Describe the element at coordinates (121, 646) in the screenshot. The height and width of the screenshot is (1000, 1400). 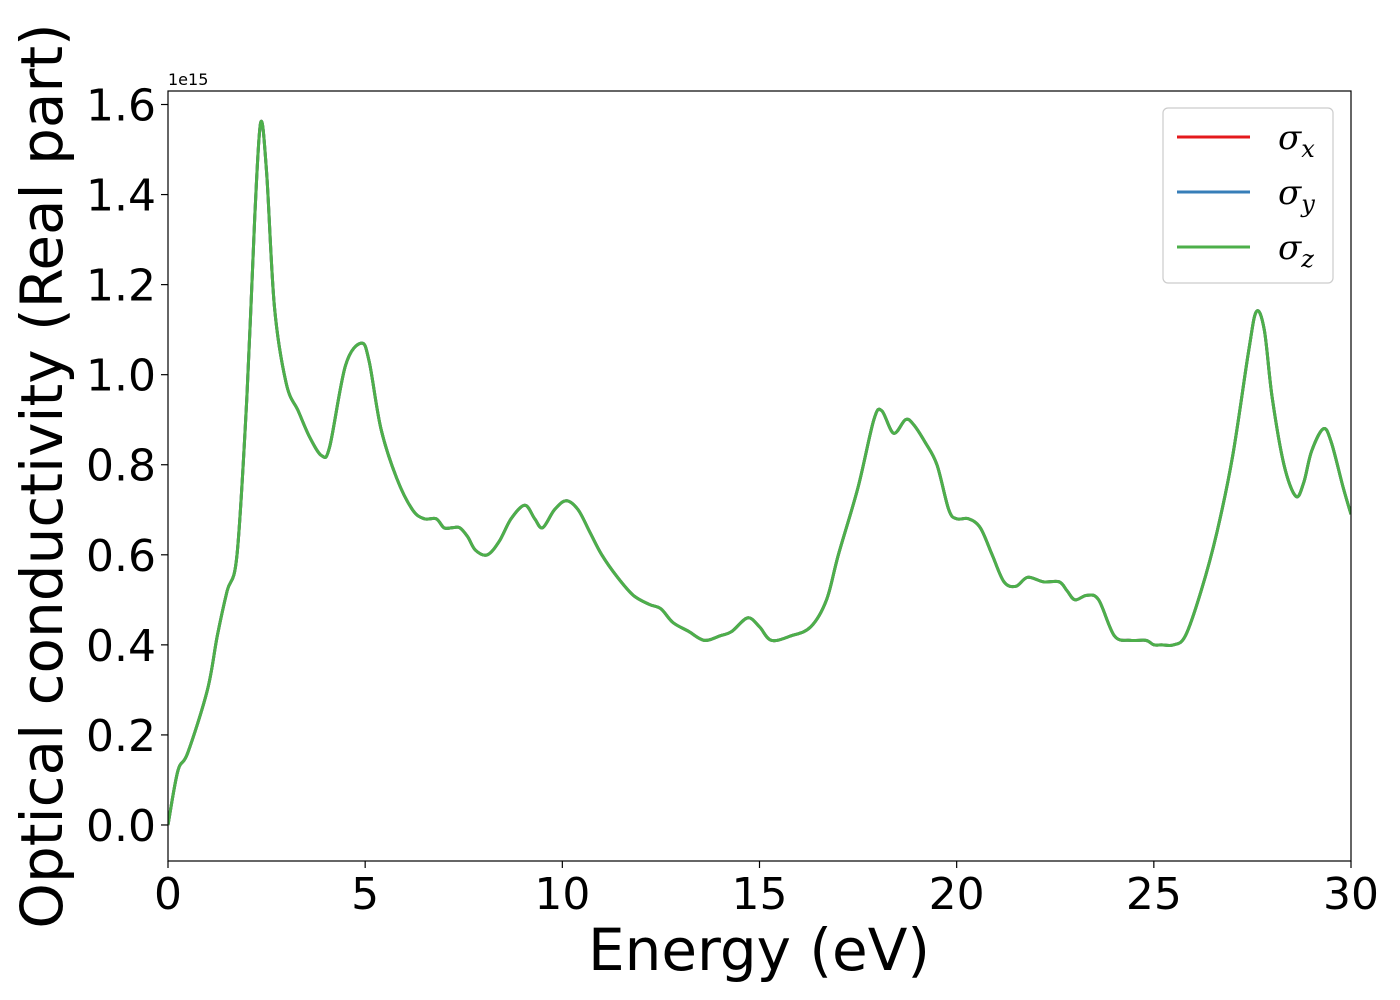
I see `y-tick-label: 0.4` at that location.